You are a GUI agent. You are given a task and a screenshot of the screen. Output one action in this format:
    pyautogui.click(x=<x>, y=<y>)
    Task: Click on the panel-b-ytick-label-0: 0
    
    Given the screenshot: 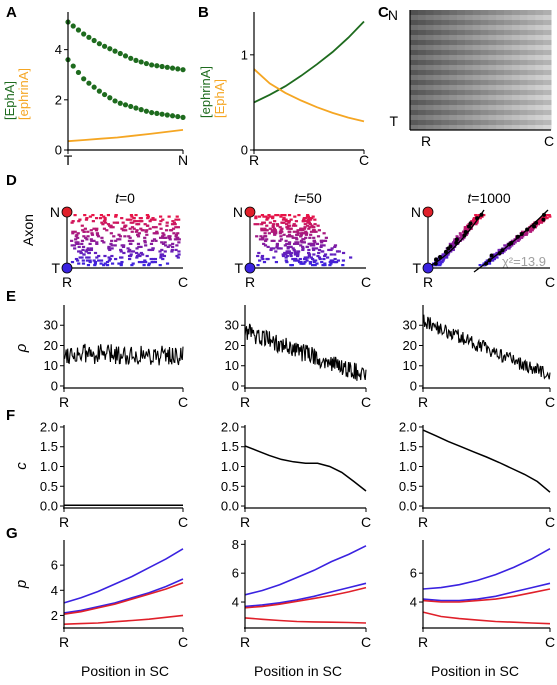 What is the action you would take?
    pyautogui.click(x=244, y=150)
    